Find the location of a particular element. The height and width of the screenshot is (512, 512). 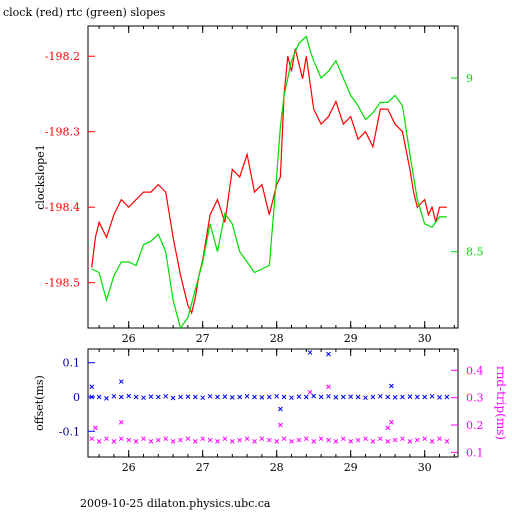

y-axis-label: offset(ms) is located at coordinates (39, 403).